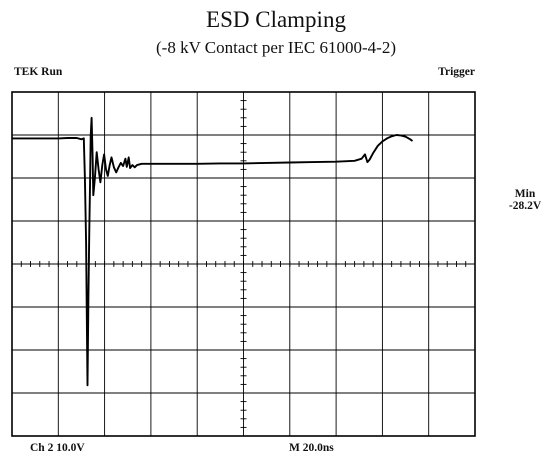  Describe the element at coordinates (525, 194) in the screenshot. I see `measurement-label: Min` at that location.